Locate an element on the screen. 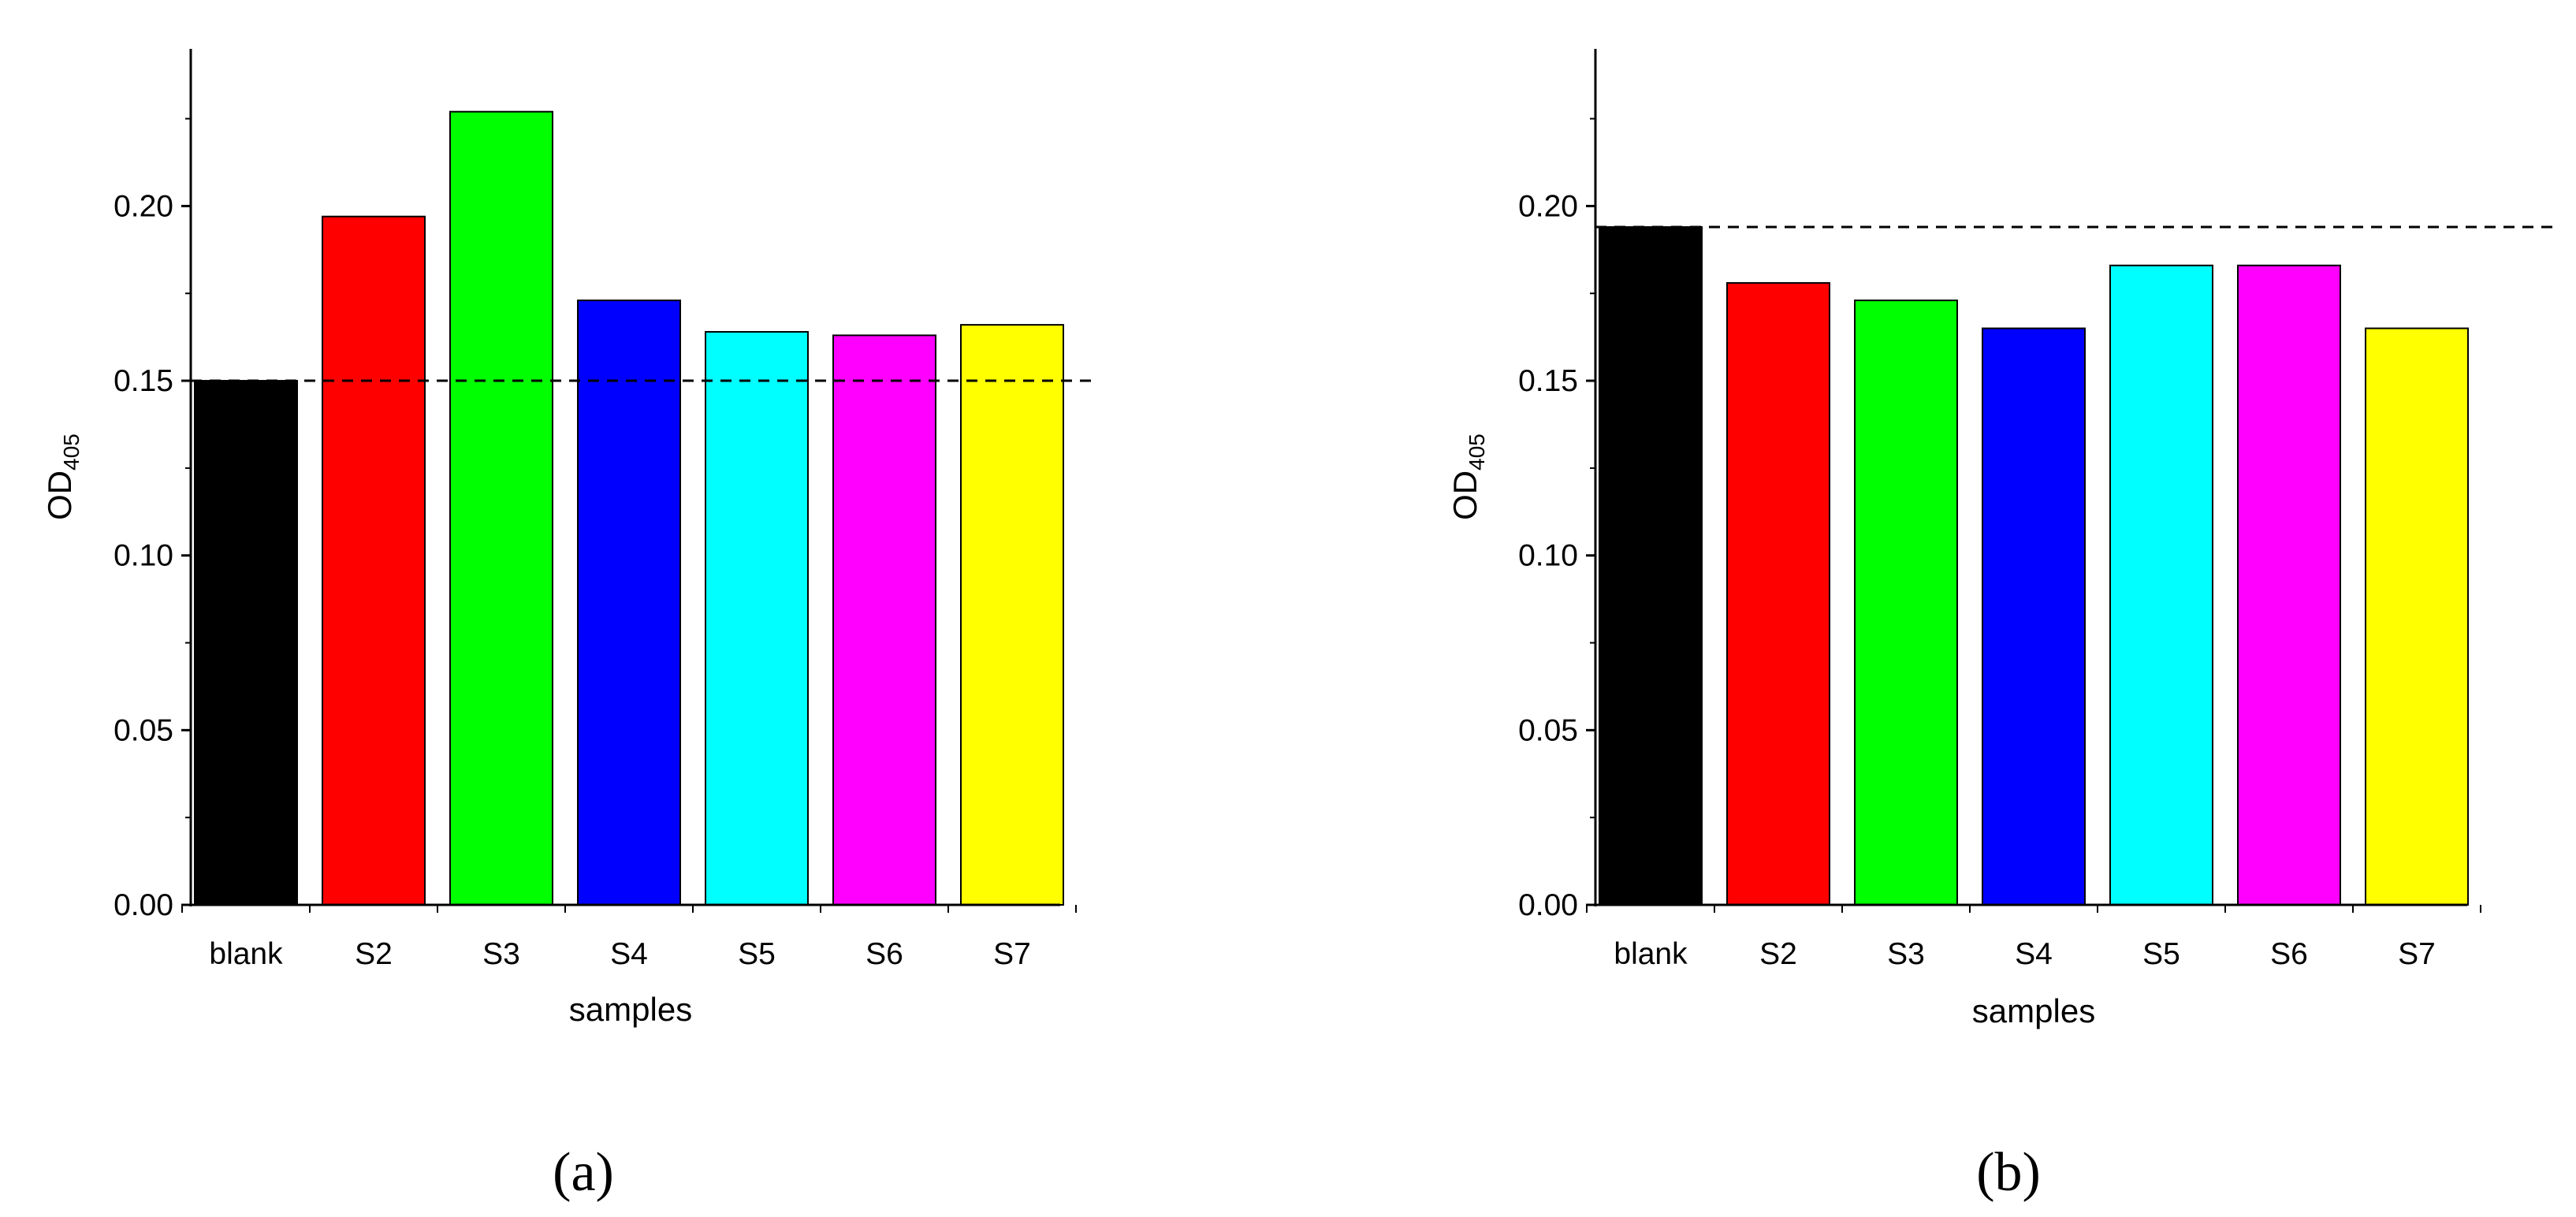 This screenshot has width=2576, height=1217. panel-label: (b) is located at coordinates (2008, 1173).